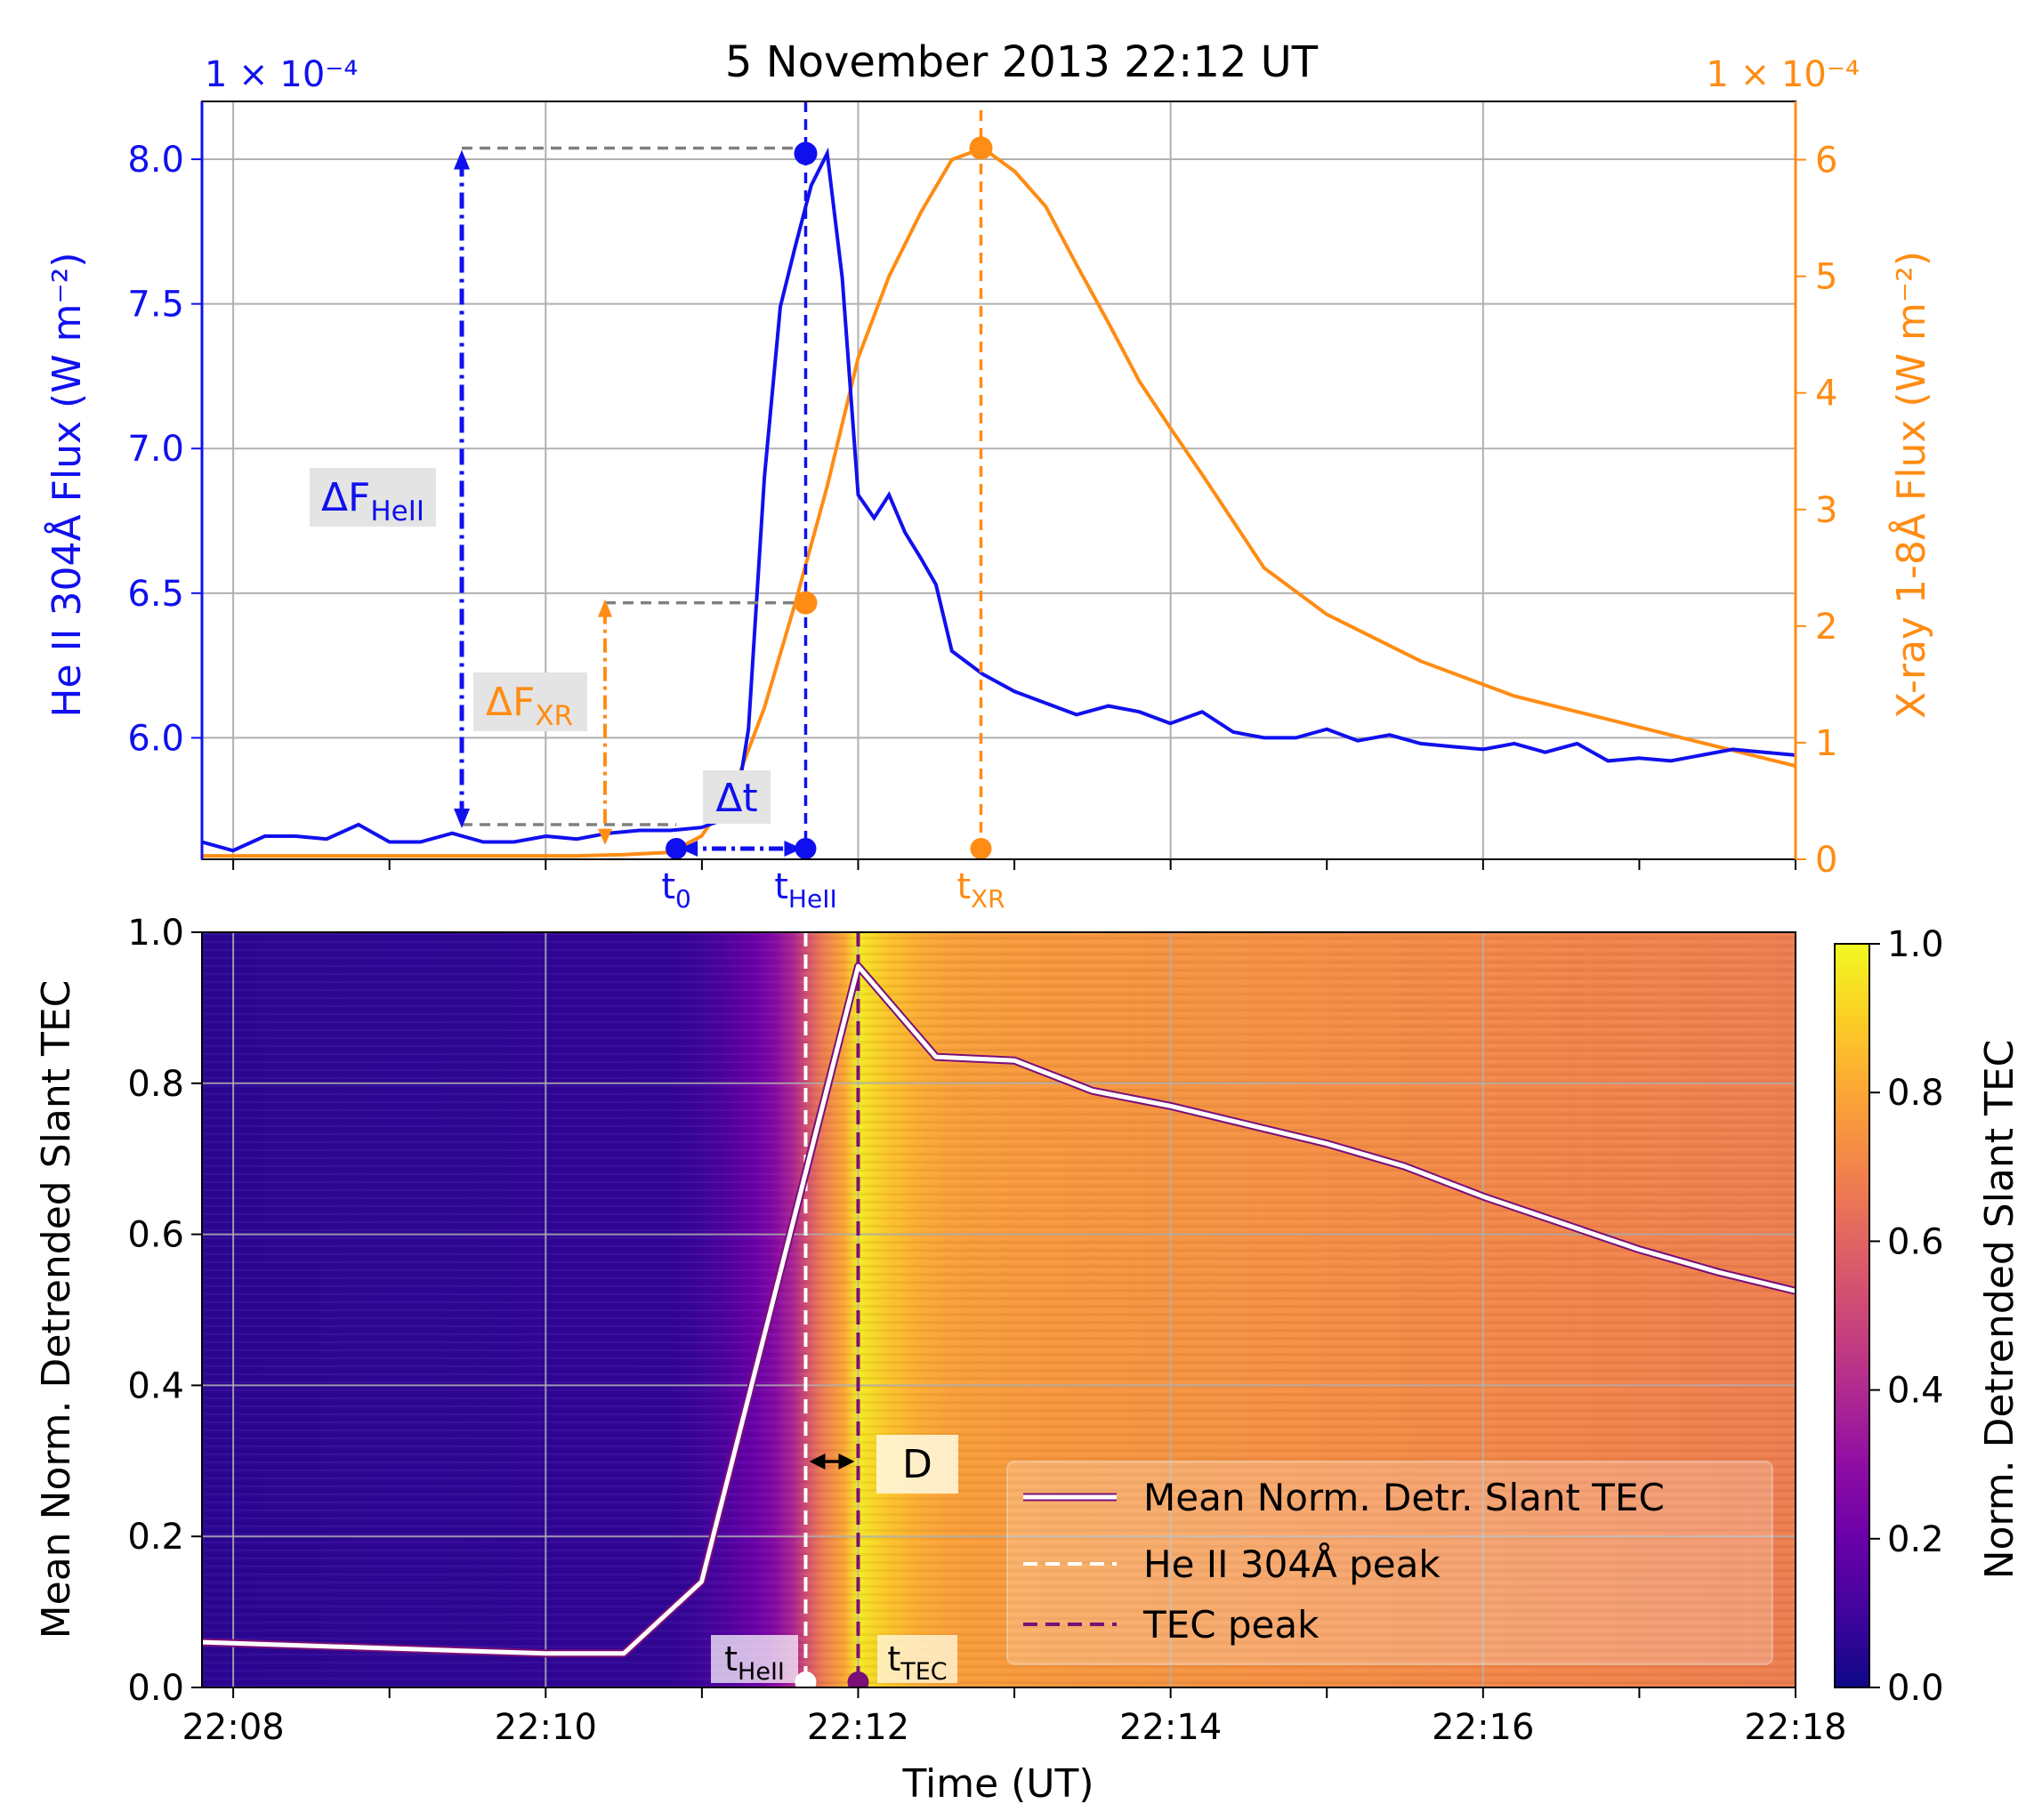 This screenshot has height=1820, width=2042. What do you see at coordinates (155, 305) in the screenshot?
I see `left-y-tick-label: 7.5` at bounding box center [155, 305].